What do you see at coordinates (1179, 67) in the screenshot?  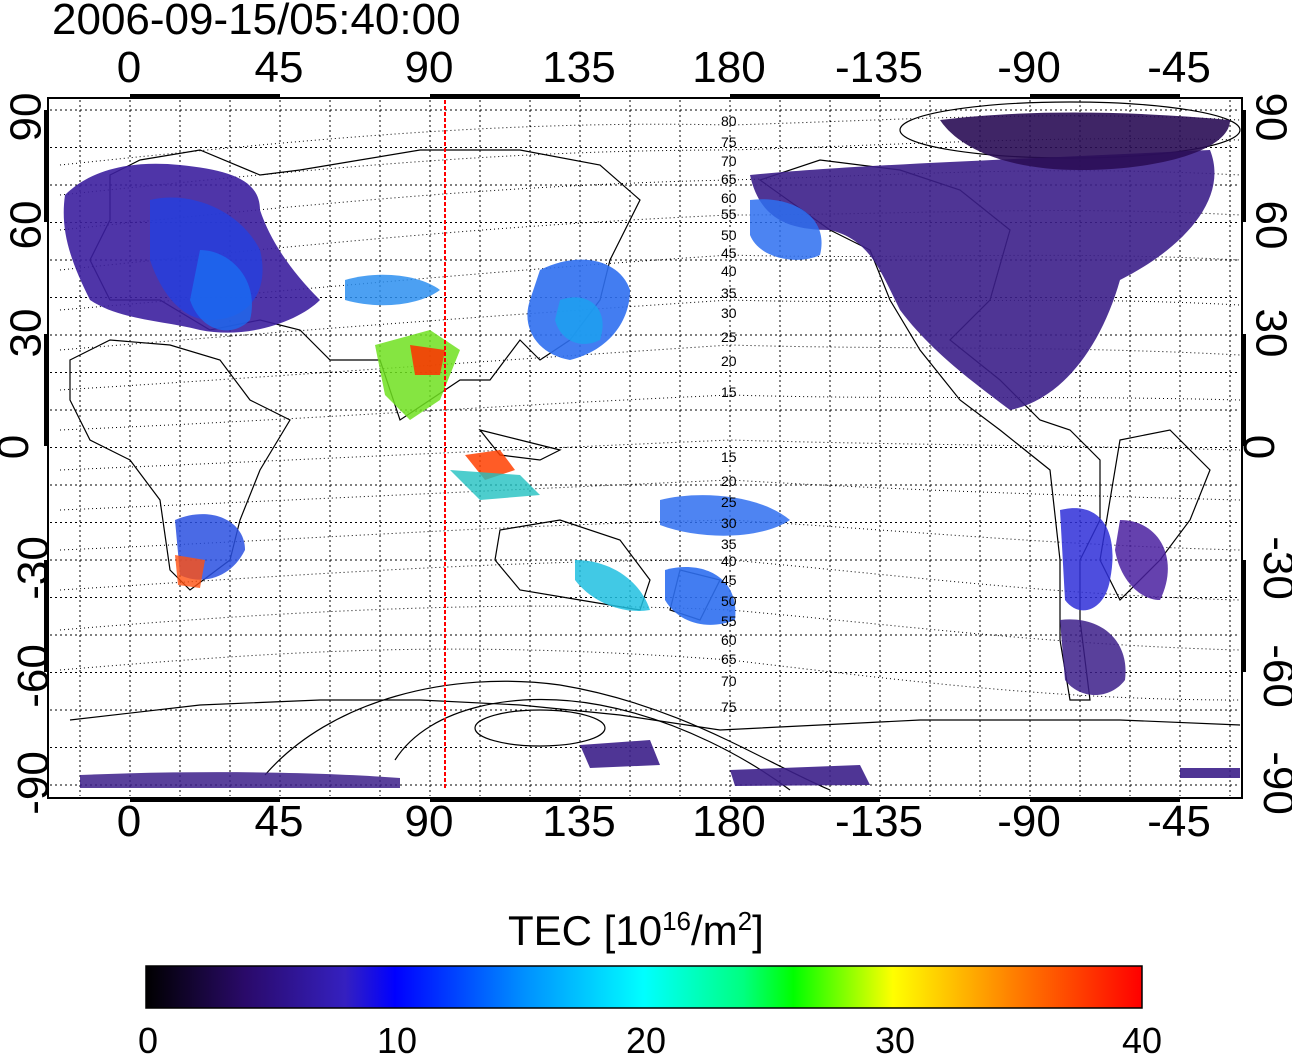 I see `x-tick-top: -45` at bounding box center [1179, 67].